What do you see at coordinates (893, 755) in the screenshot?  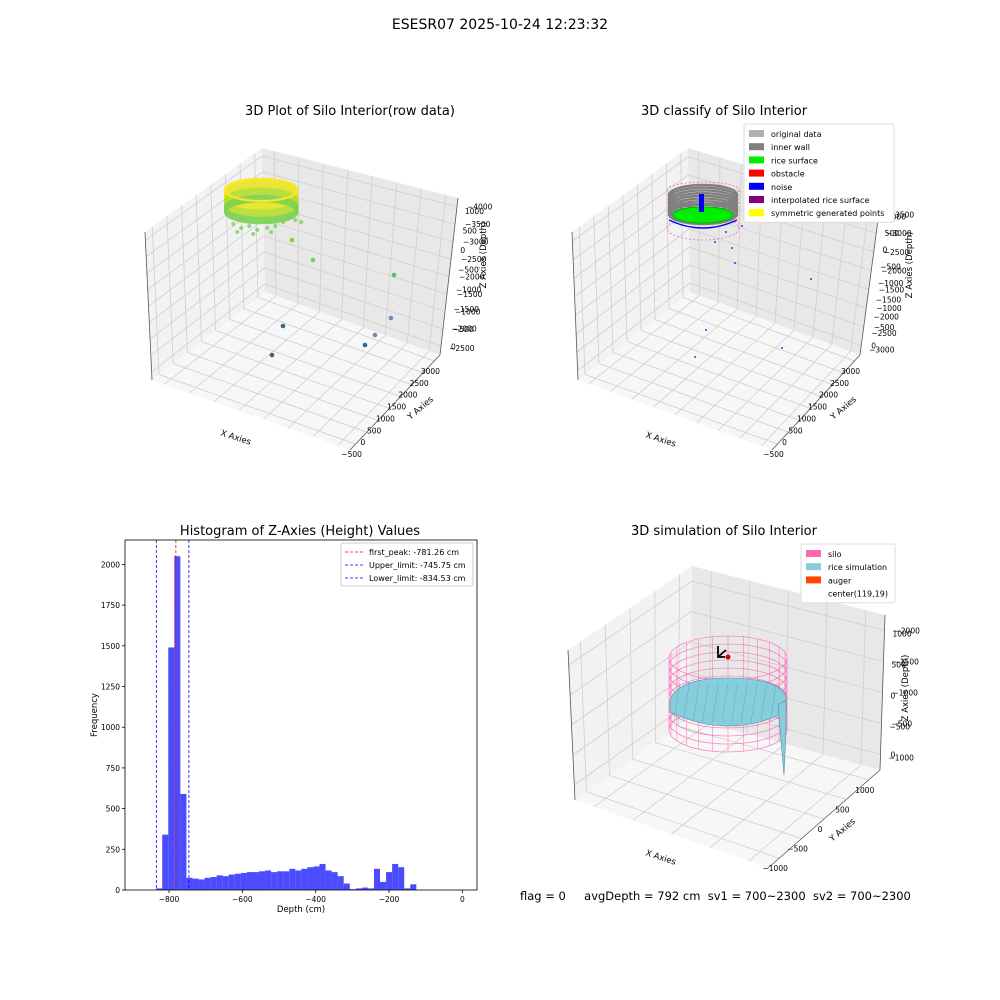 I see `plot4-ztick-label: 0` at bounding box center [893, 755].